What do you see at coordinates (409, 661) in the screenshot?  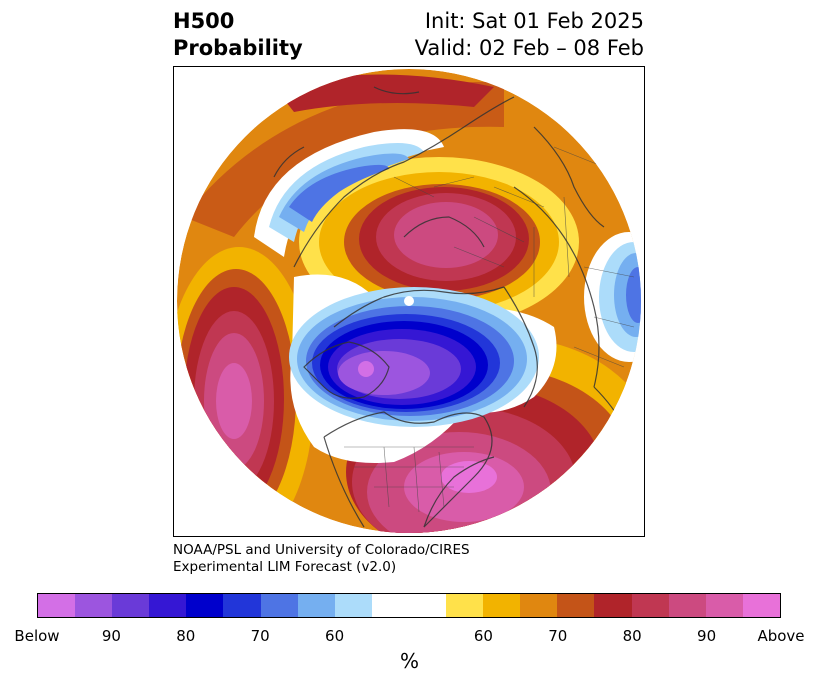 I see `colorbar-unit: %` at bounding box center [409, 661].